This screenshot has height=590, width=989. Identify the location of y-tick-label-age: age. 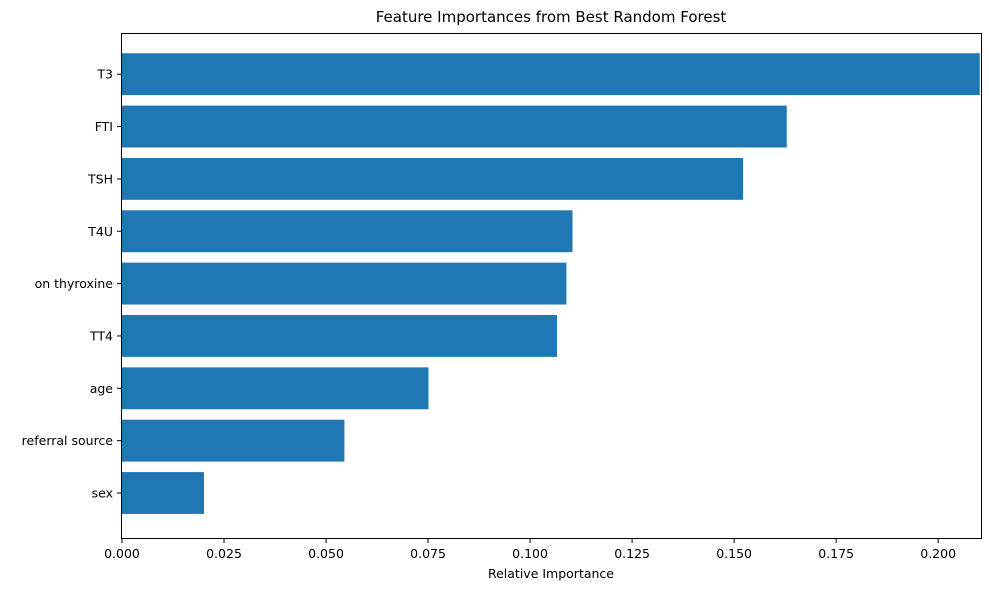
(102, 388).